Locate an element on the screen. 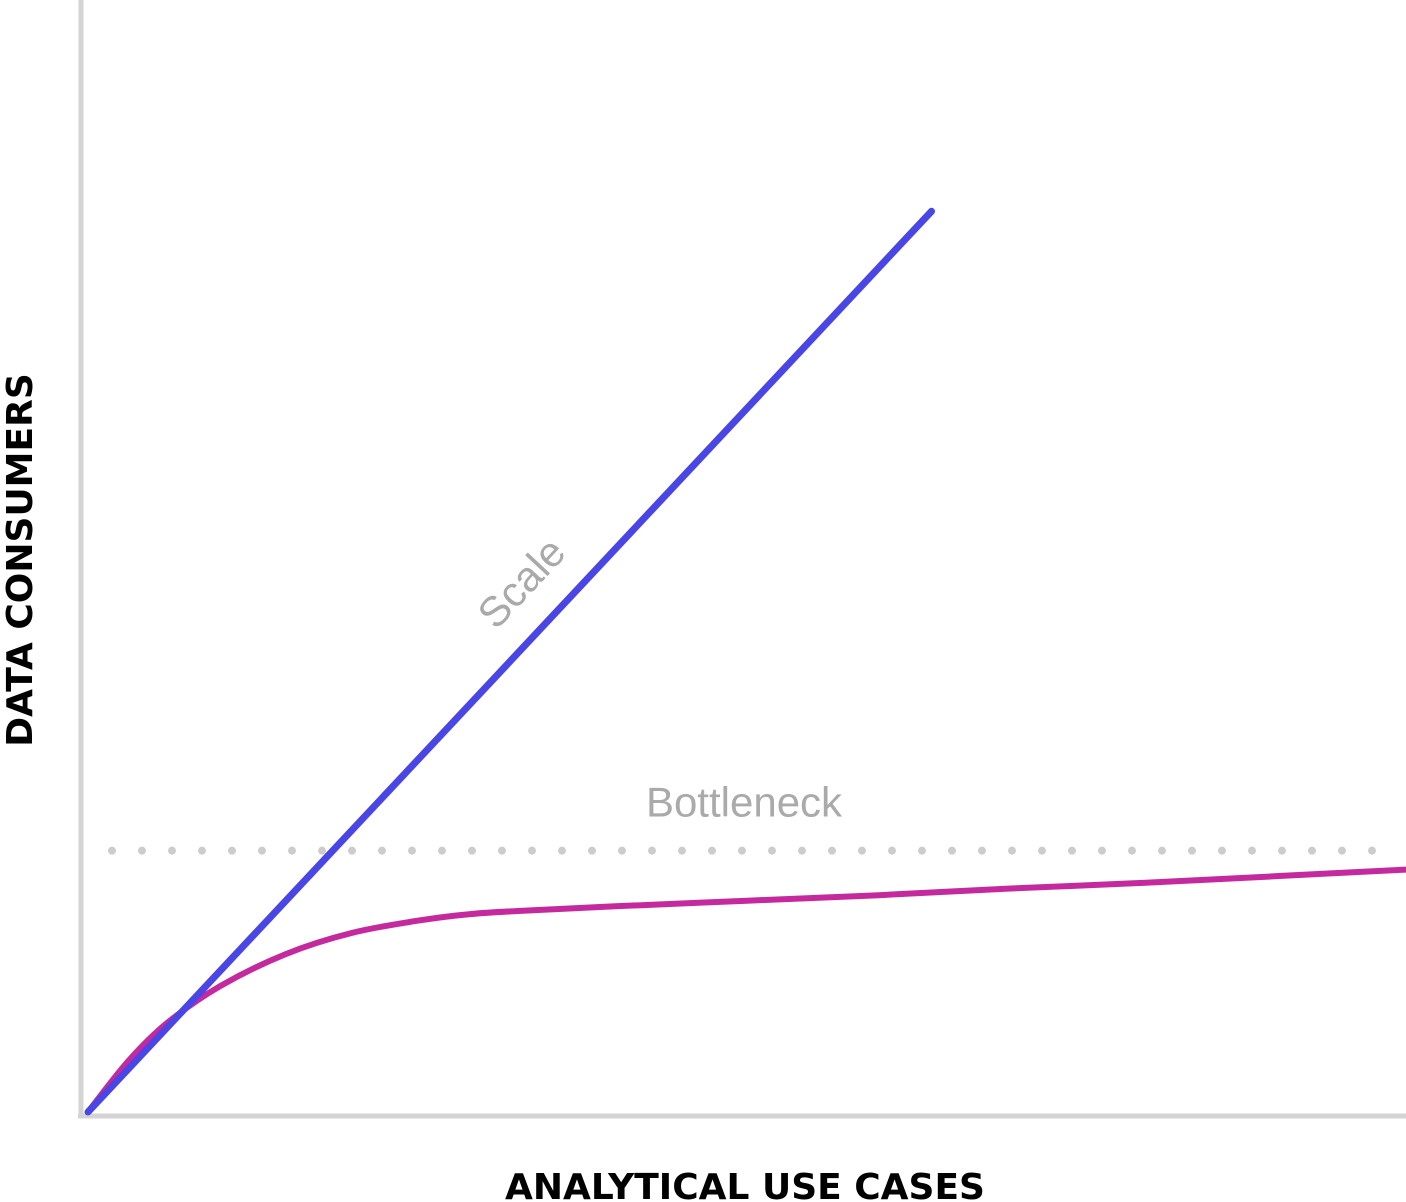 The width and height of the screenshot is (1406, 1202). reference-line-label: Bottleneck is located at coordinates (744, 802).